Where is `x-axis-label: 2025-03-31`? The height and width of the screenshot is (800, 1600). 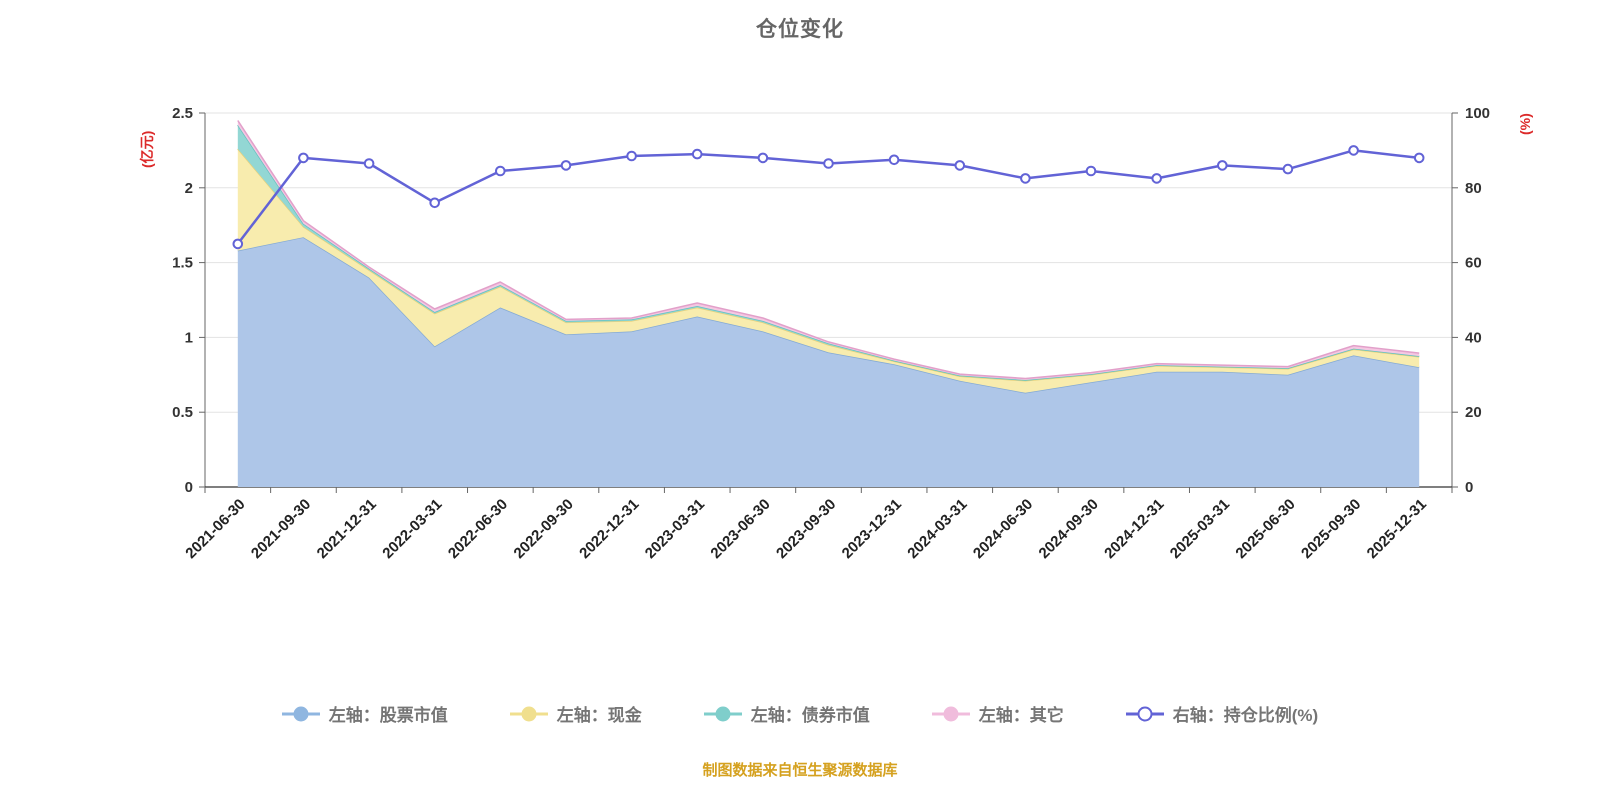 x-axis-label: 2025-03-31 is located at coordinates (1200, 529).